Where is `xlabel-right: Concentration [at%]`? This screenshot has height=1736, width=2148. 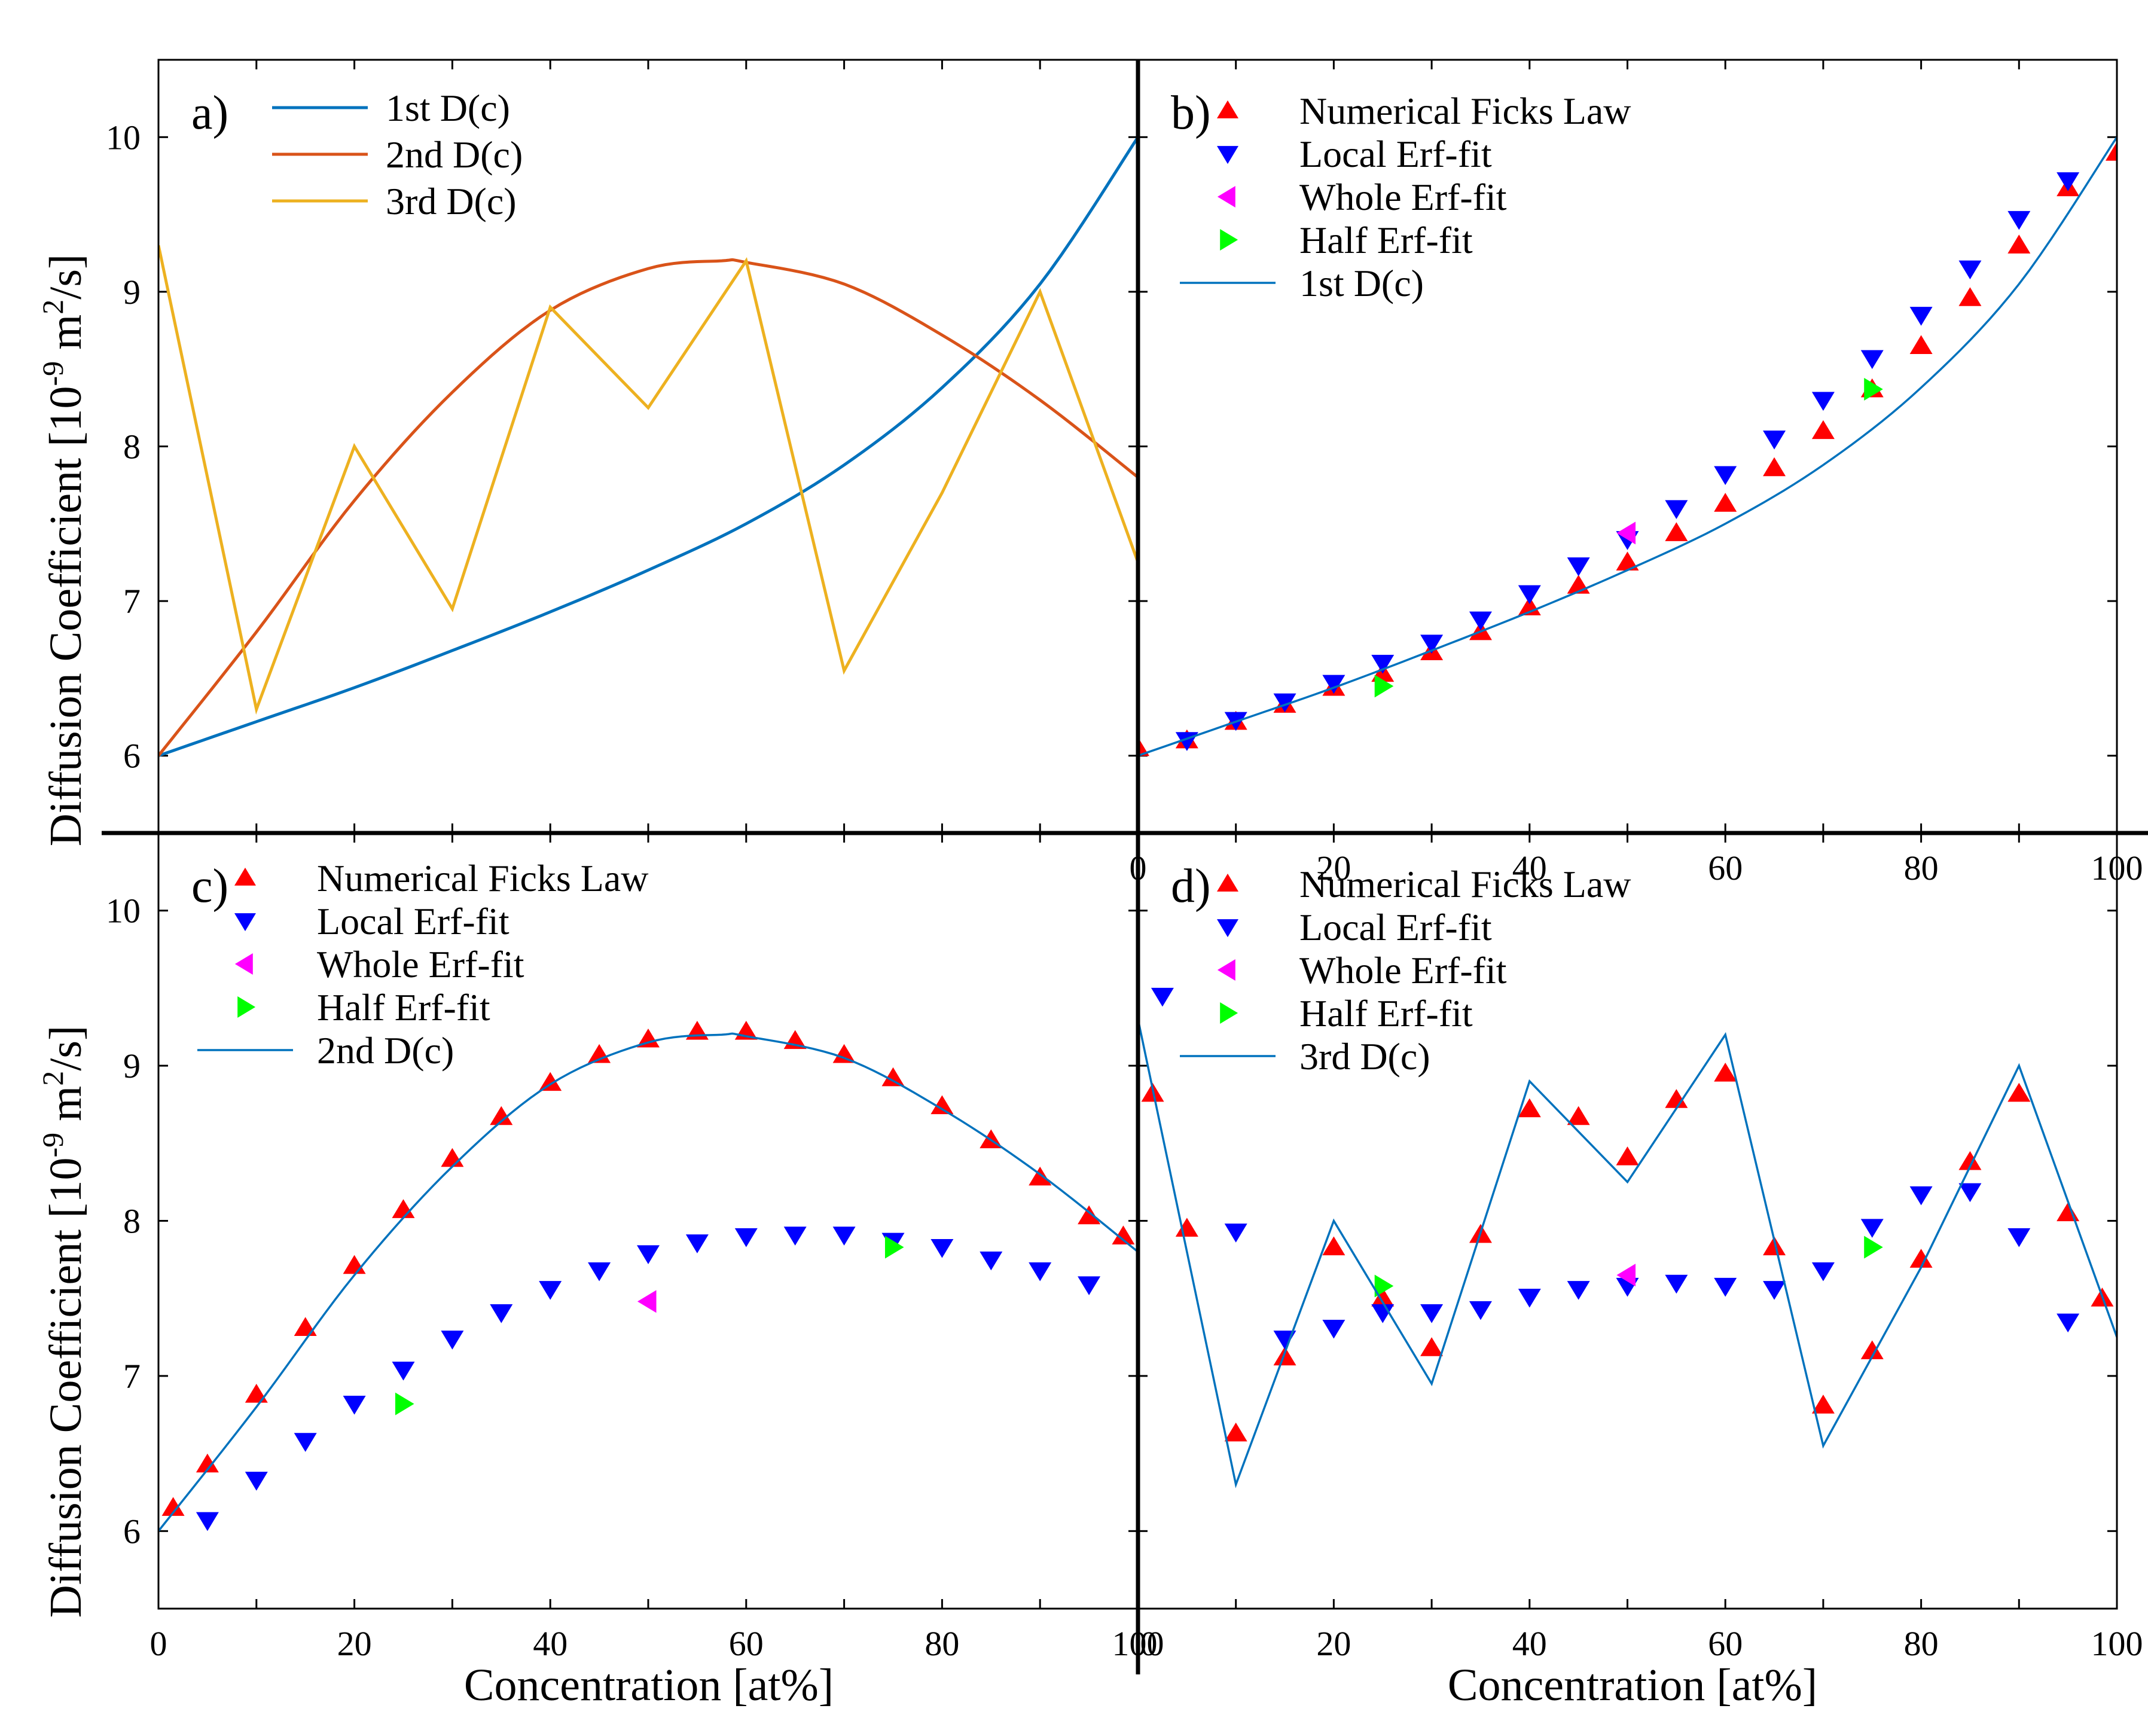
xlabel-right: Concentration [at%] is located at coordinates (1632, 1685).